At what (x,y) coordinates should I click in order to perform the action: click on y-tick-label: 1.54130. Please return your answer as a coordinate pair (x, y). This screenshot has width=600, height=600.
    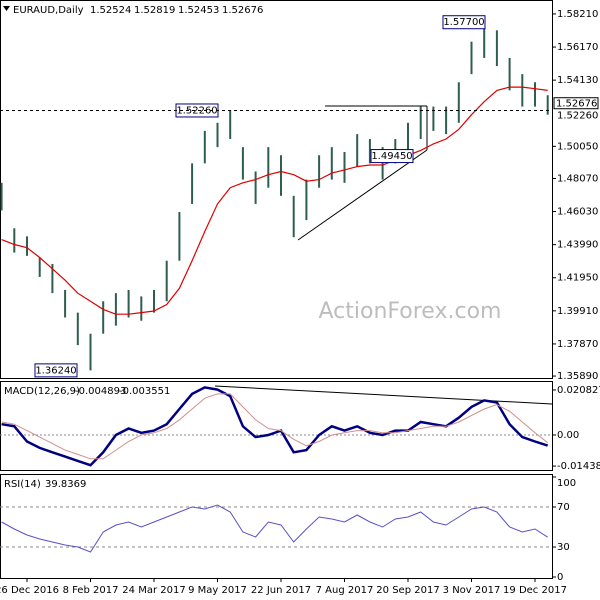
    Looking at the image, I should click on (577, 80).